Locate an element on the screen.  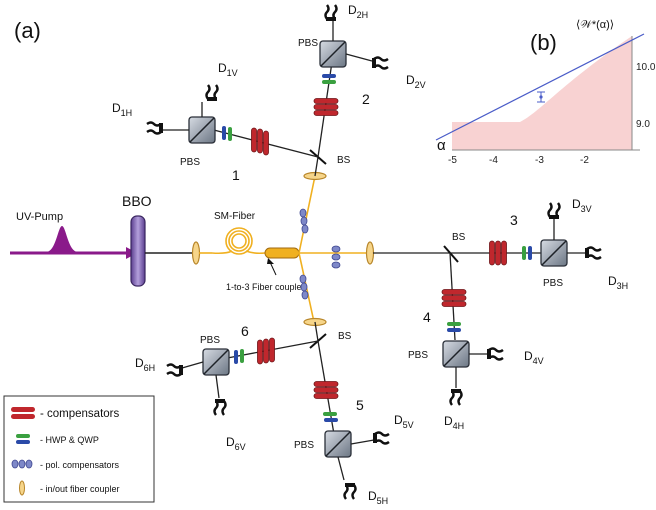
detector-4v-label: D is located at coordinates (528, 356).